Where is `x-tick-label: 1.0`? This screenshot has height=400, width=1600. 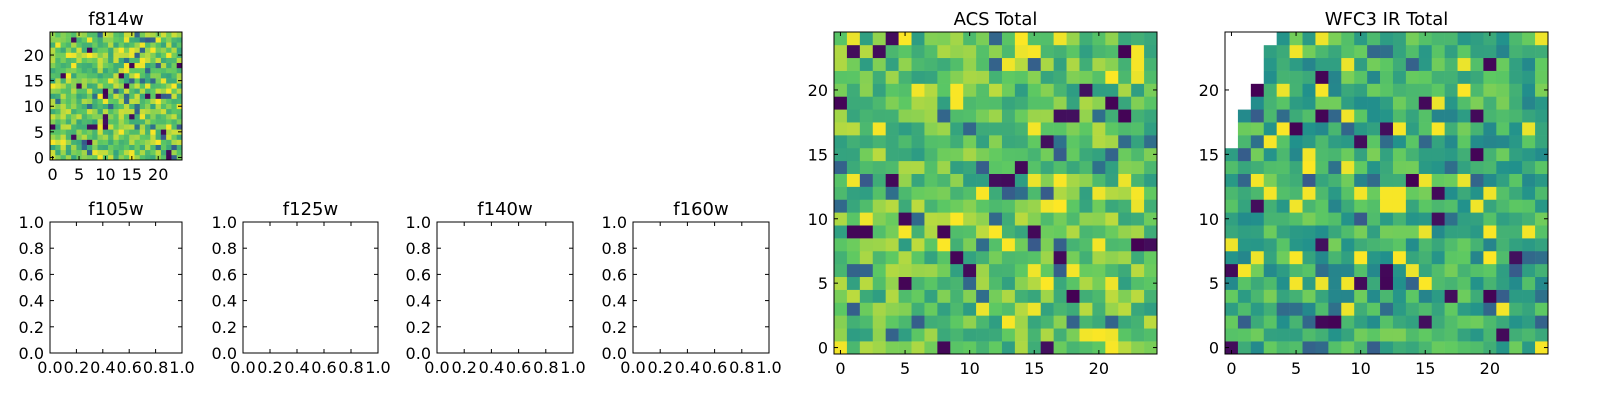 x-tick-label: 1.0 is located at coordinates (181, 367).